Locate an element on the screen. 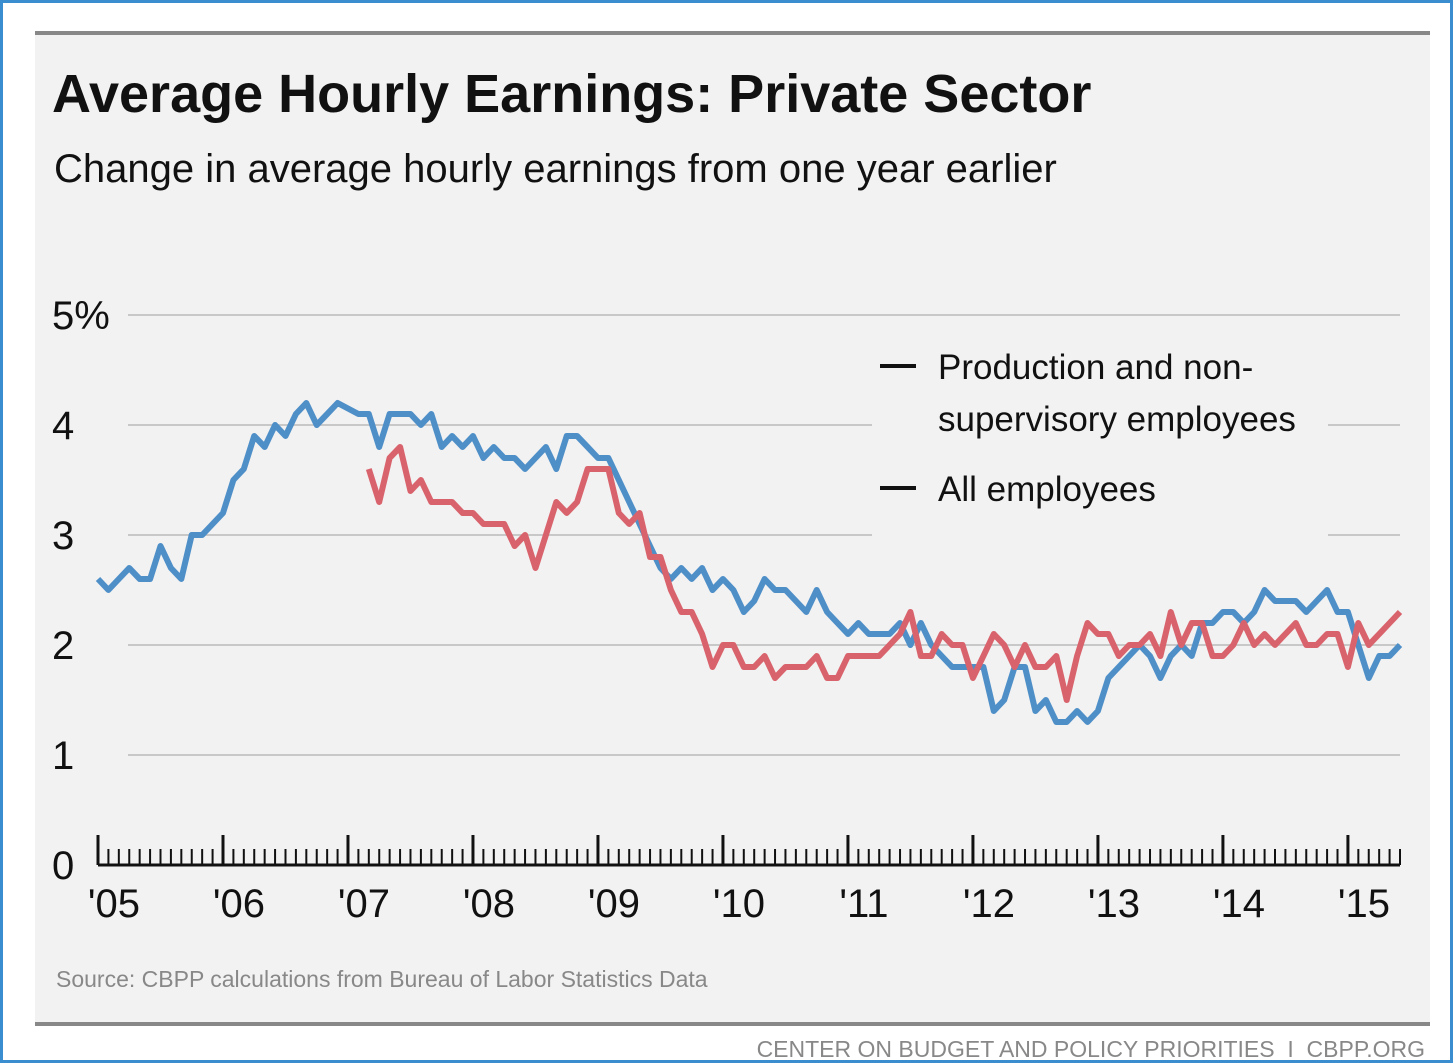 The width and height of the screenshot is (1453, 1063). x-tick-label: '15 is located at coordinates (1364, 904).